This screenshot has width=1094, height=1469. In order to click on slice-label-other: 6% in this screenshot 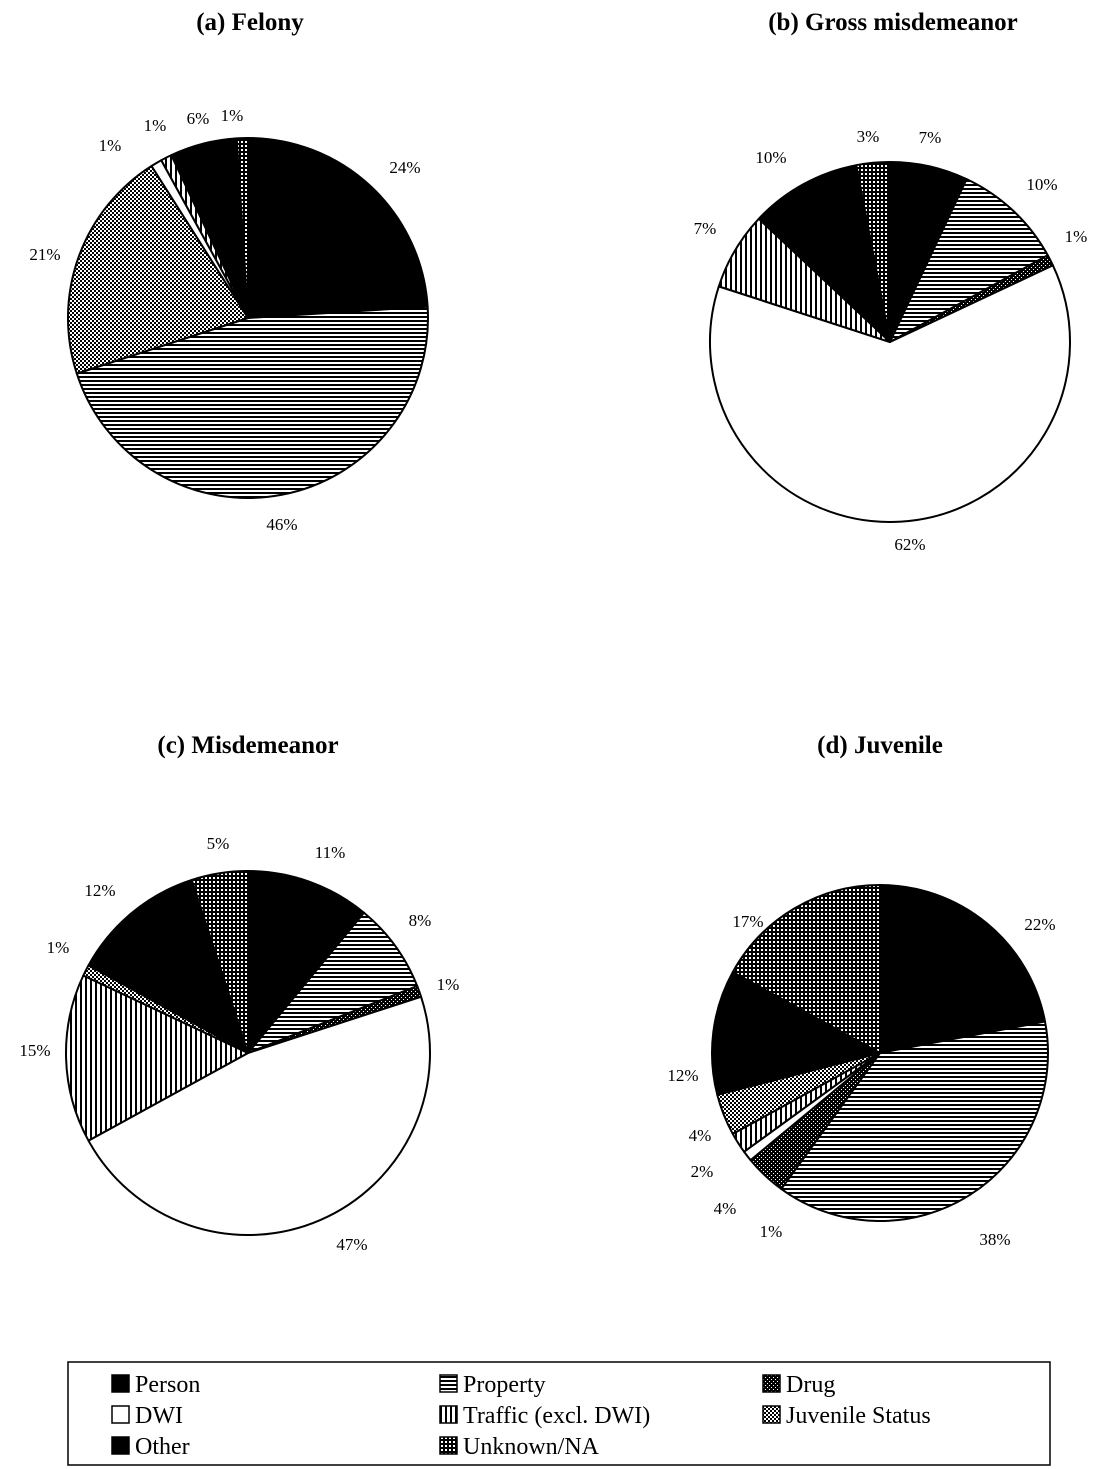, I will do `click(198, 118)`.